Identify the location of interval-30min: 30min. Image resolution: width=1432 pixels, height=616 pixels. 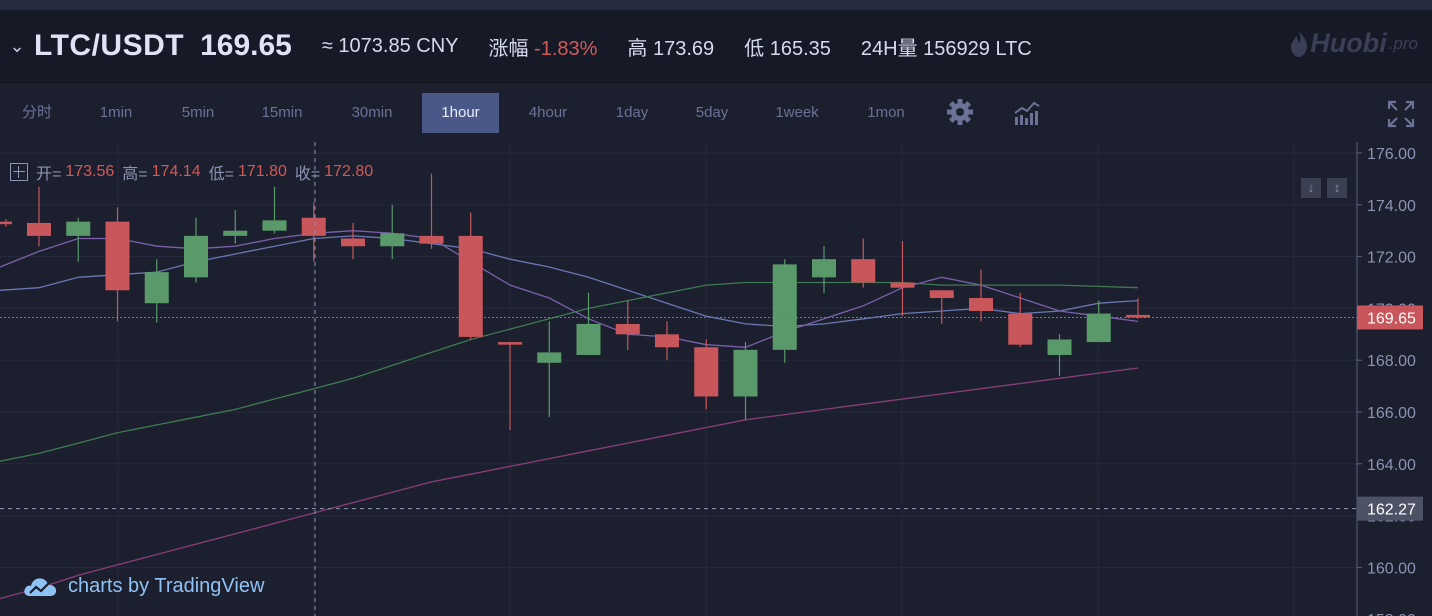
(372, 112).